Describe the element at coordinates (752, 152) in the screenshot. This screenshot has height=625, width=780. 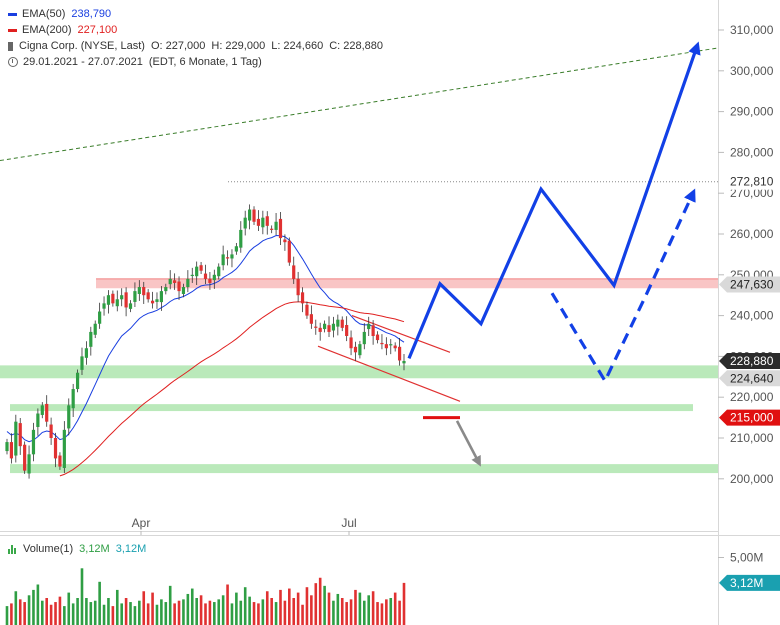
I see `y-tick-label: 280,000` at that location.